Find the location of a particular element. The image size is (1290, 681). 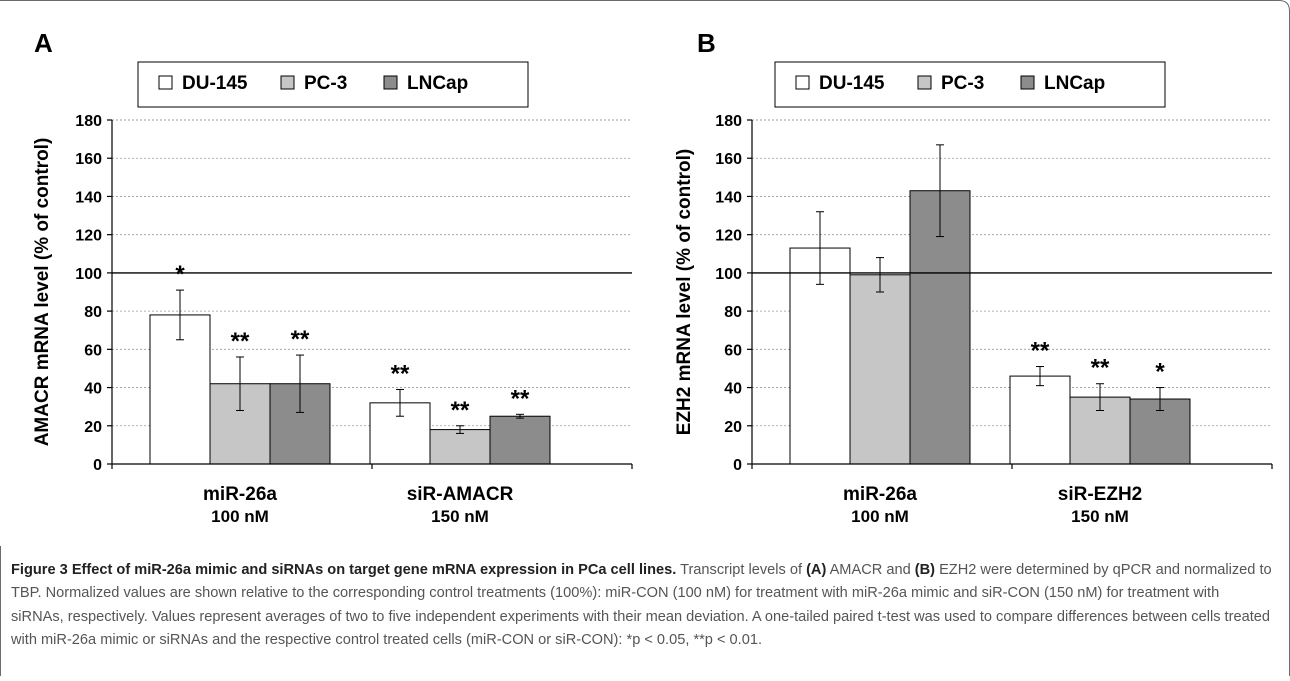

caption-panel-a-ref: (A) is located at coordinates (816, 570).